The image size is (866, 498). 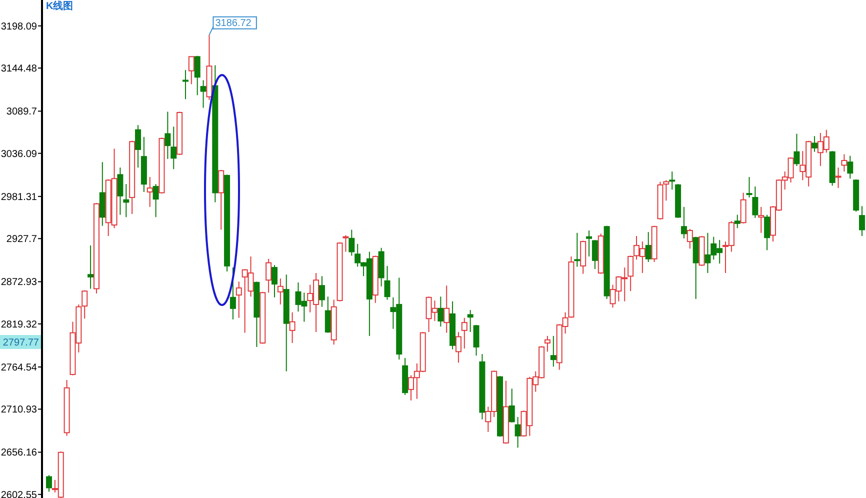 I want to click on y-tick-label: 2981.31, so click(x=19, y=197).